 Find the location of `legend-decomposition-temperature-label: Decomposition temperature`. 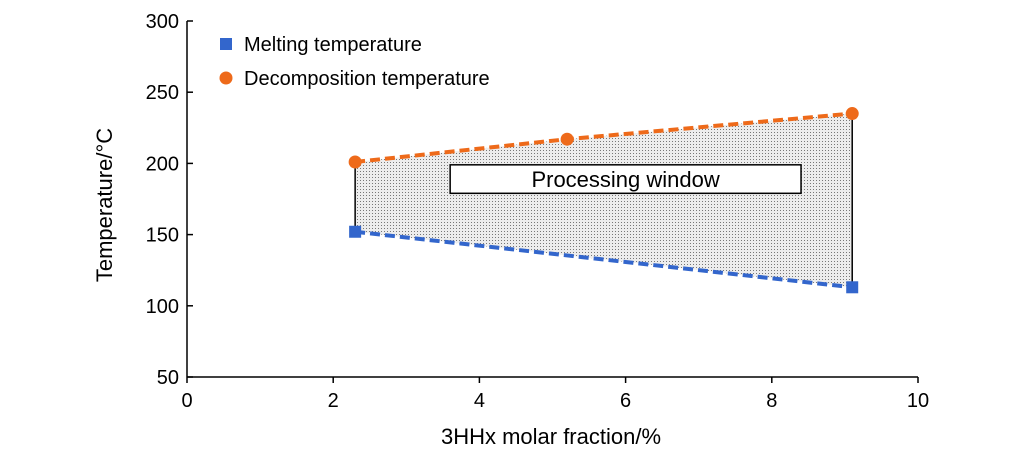

legend-decomposition-temperature-label: Decomposition temperature is located at coordinates (367, 79).